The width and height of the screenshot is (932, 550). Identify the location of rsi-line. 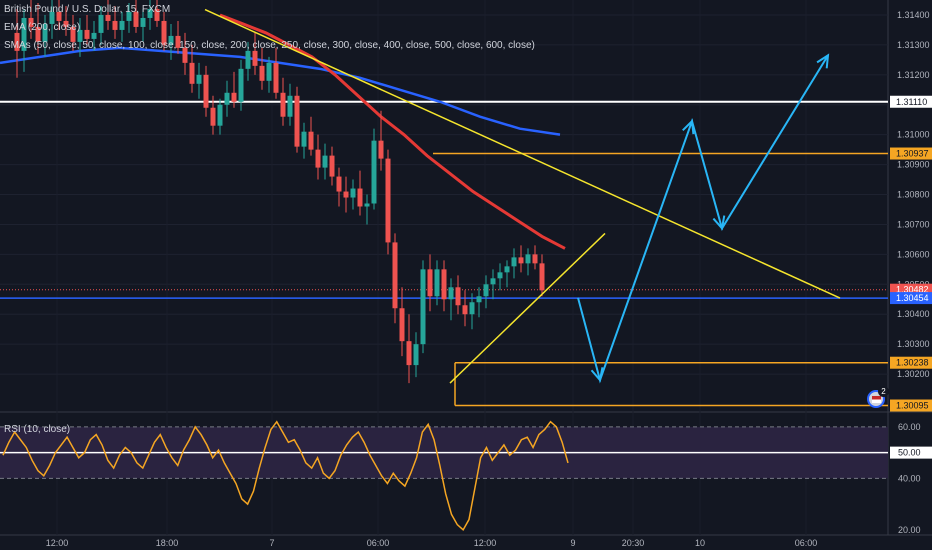
(285, 476).